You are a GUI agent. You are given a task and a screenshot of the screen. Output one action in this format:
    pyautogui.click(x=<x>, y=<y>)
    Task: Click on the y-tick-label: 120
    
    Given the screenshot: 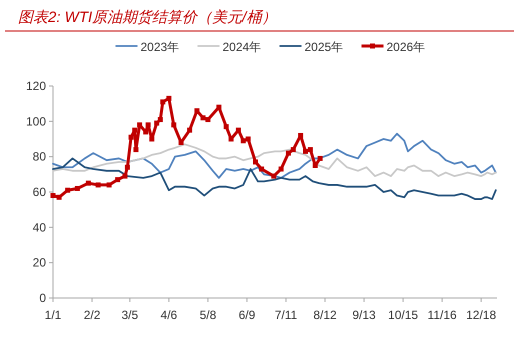 What is the action you would take?
    pyautogui.click(x=36, y=86)
    